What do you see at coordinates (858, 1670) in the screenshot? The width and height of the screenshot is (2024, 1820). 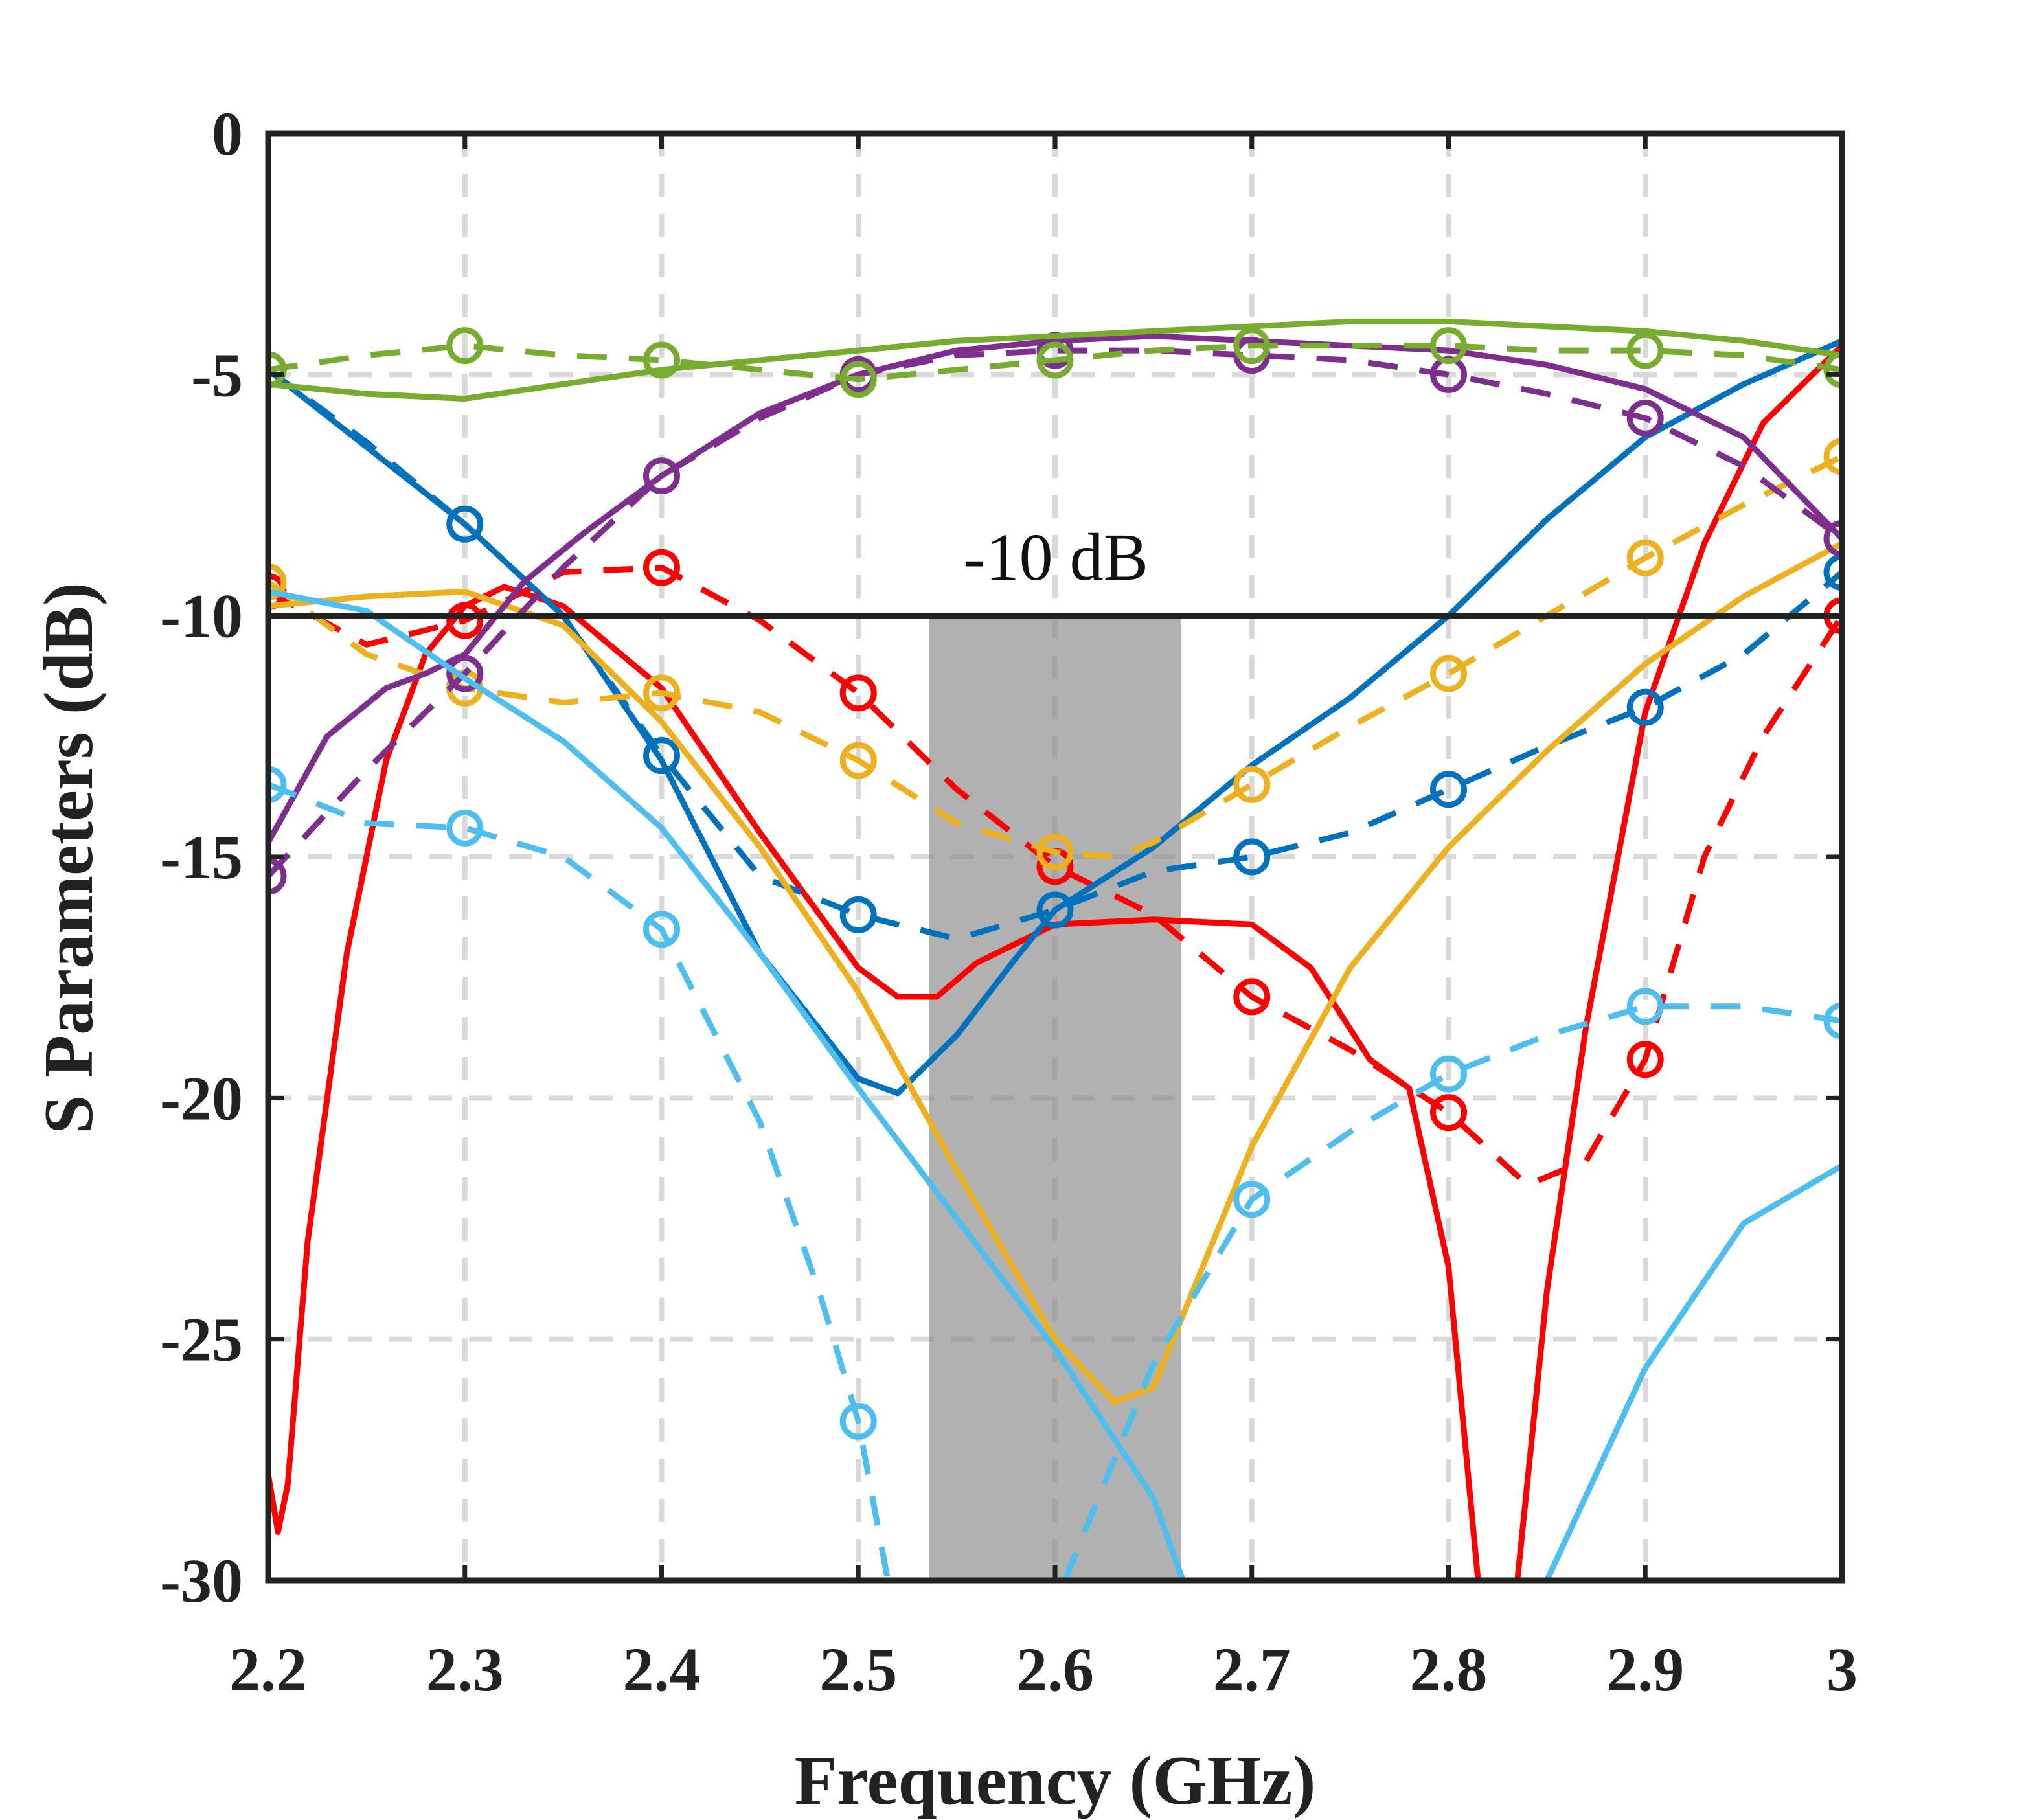 I see `x-tick-label: 2.5` at bounding box center [858, 1670].